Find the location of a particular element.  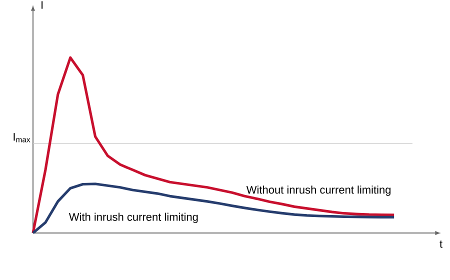

y-axis-title: I is located at coordinates (42, 5).